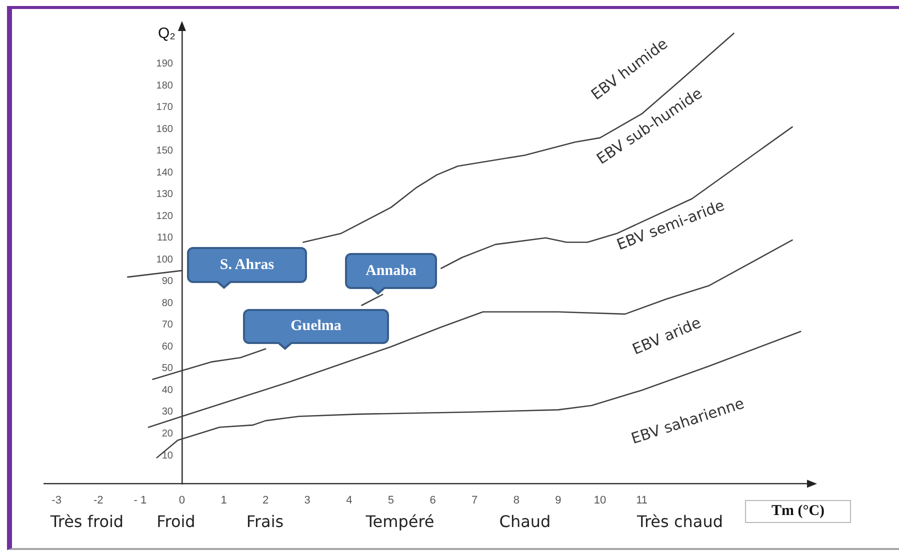 The width and height of the screenshot is (899, 551). I want to click on y-tick-label: 60, so click(168, 346).